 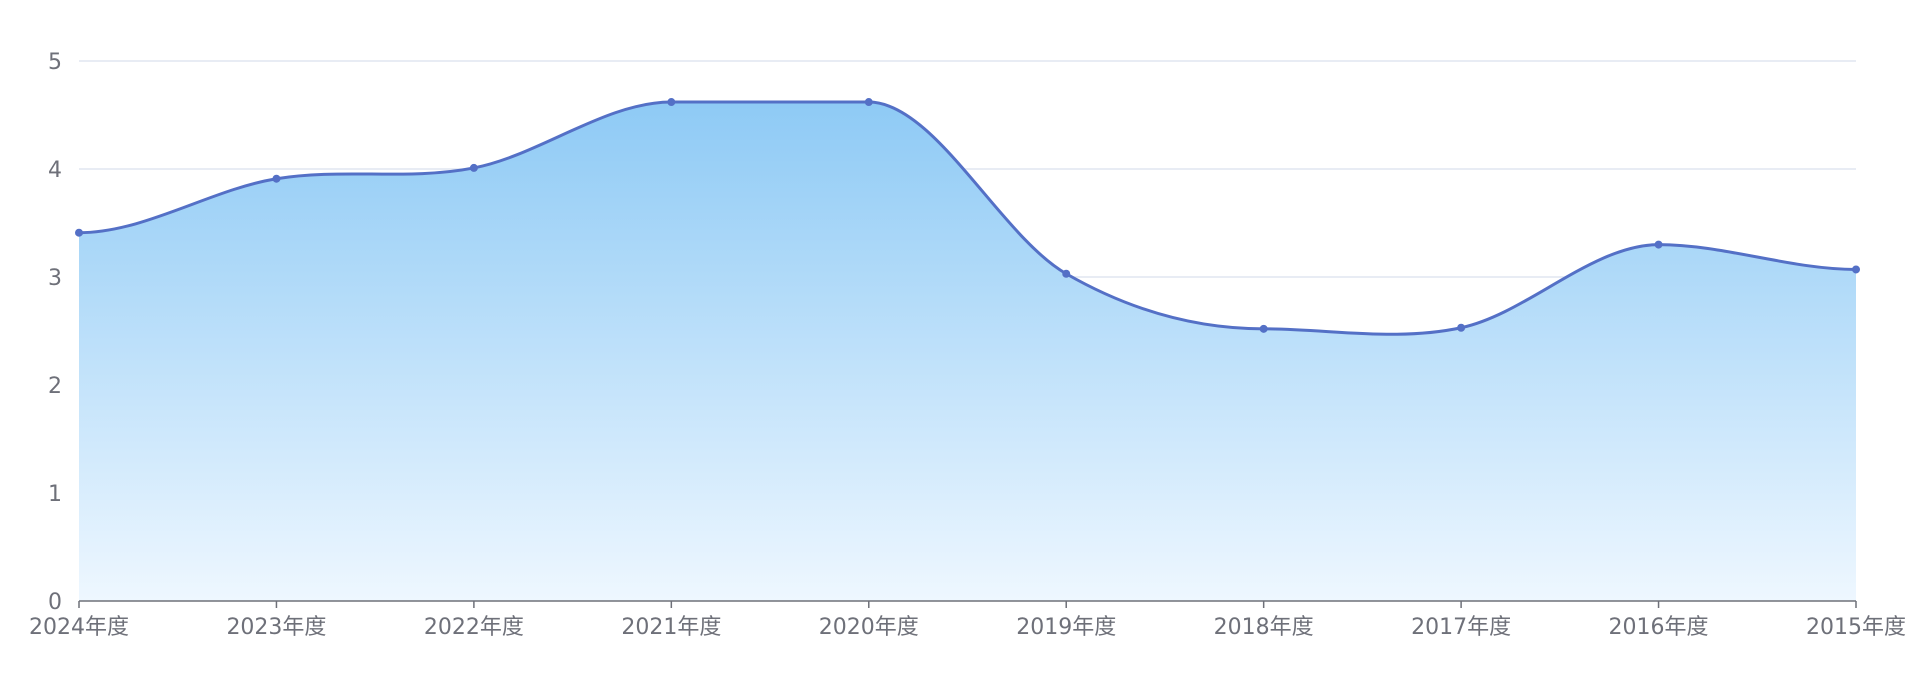 I want to click on x-tick-label: 2022年度, so click(x=474, y=627).